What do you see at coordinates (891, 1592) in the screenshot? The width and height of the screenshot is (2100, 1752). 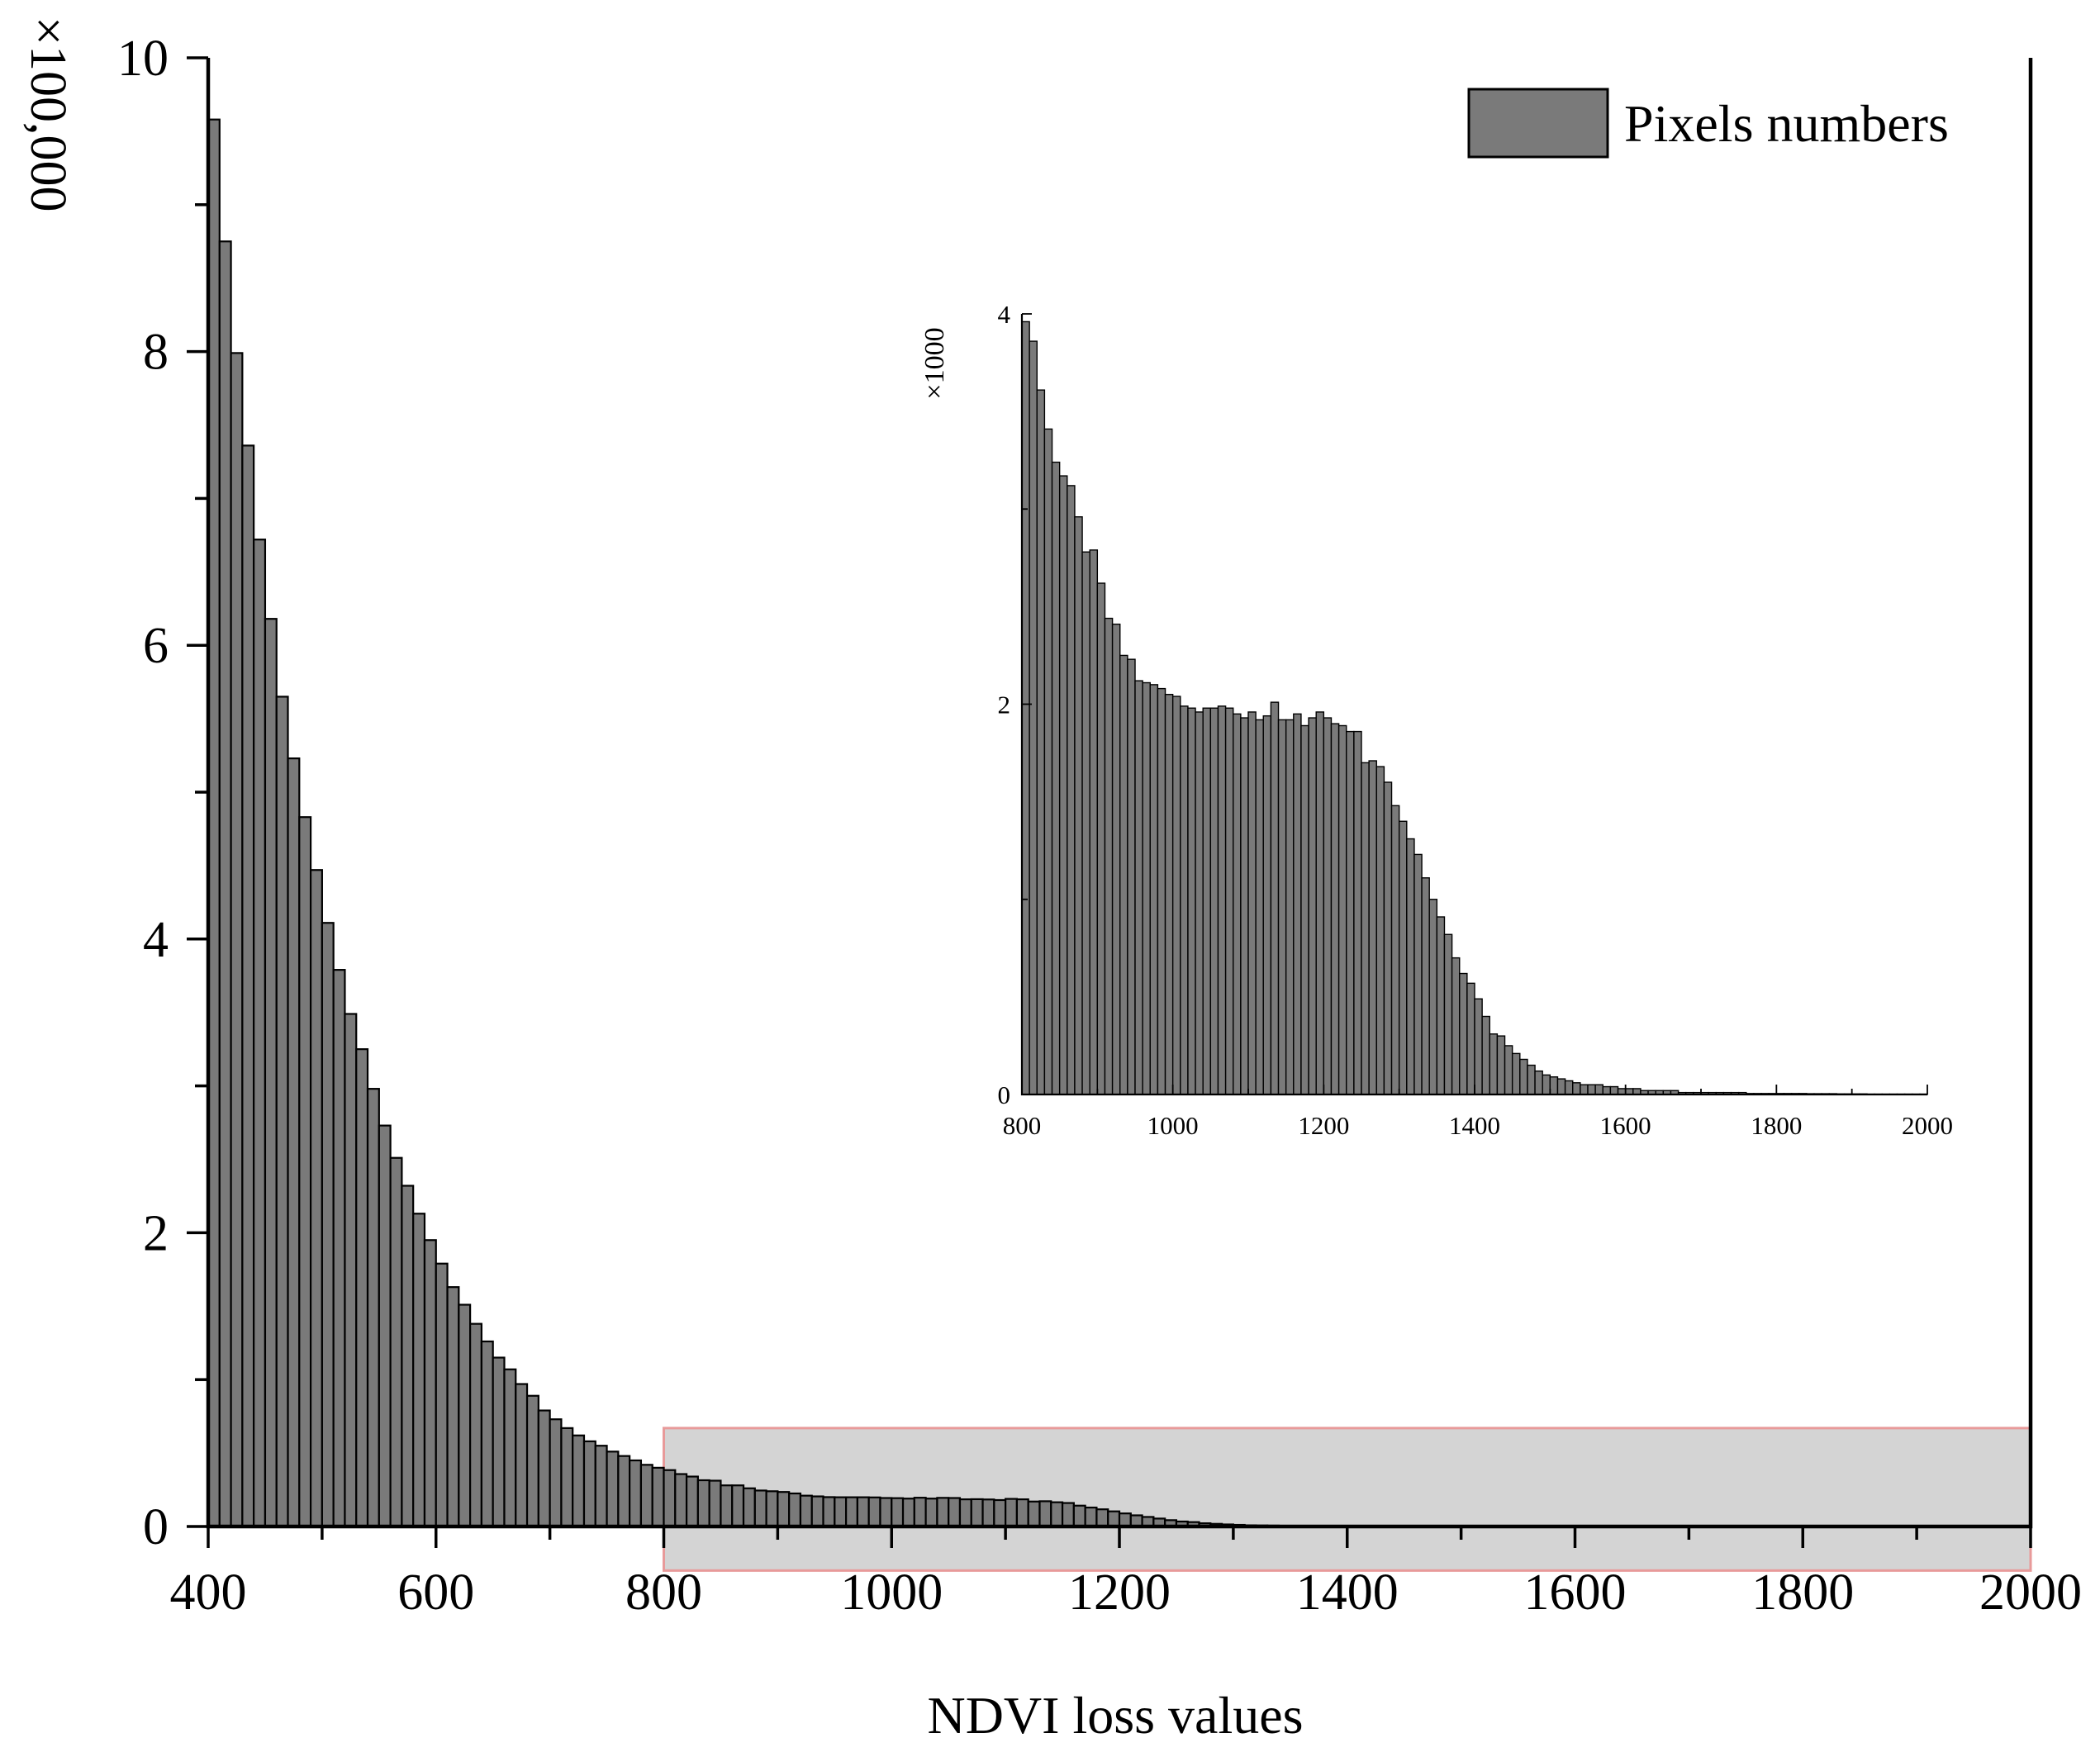 I see `main-x-tick-label: 1000` at bounding box center [891, 1592].